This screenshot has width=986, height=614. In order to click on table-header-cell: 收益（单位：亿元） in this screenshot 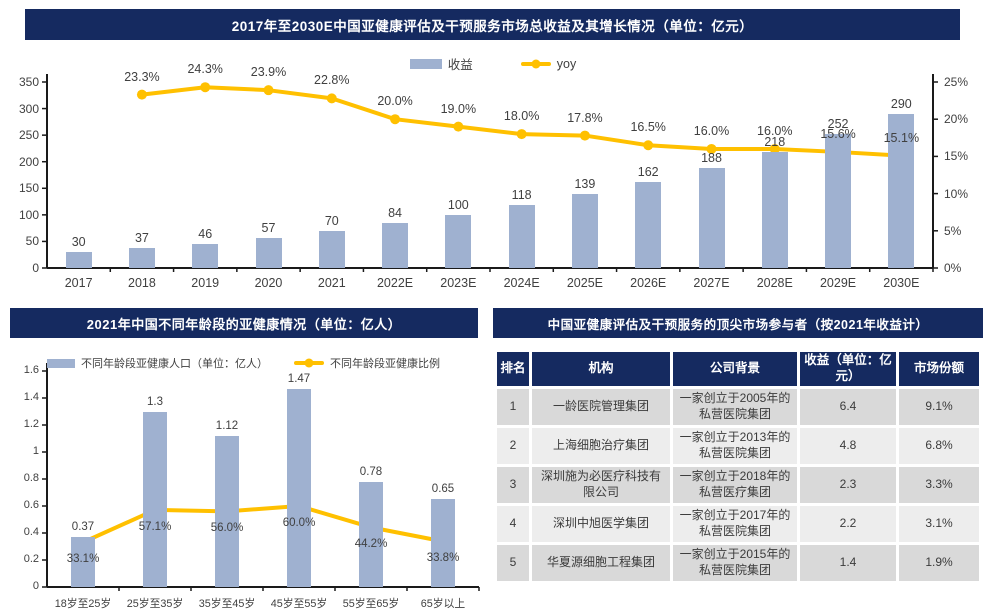, I will do `click(848, 369)`.